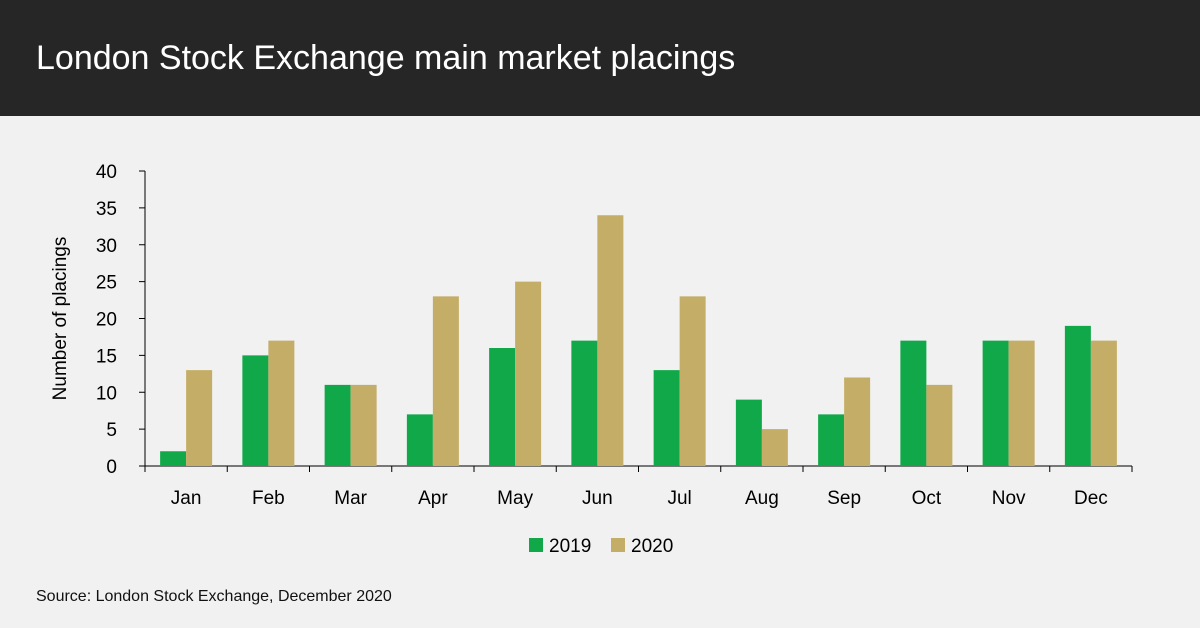  Describe the element at coordinates (515, 498) in the screenshot. I see `x-tick-label: May` at that location.